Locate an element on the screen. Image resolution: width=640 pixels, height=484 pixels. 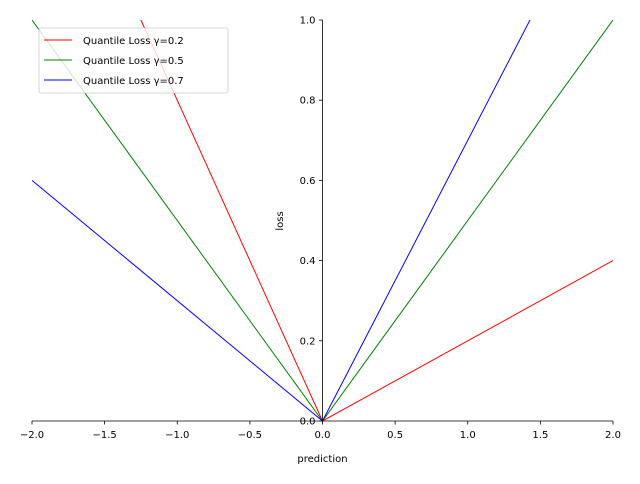
x-tick-label: −1.0 is located at coordinates (177, 435).